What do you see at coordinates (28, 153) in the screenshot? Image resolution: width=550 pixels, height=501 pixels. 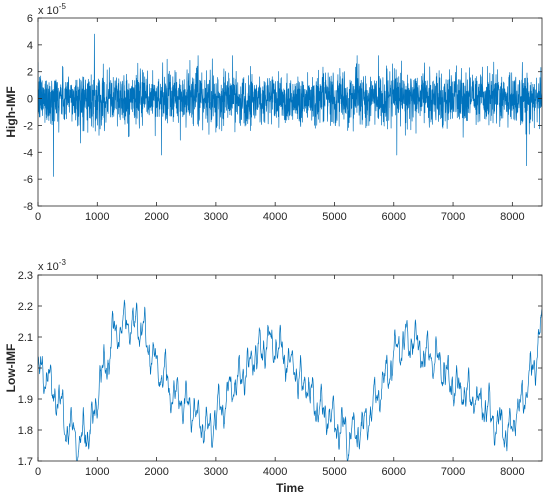 I see `y-tick-label: -4` at bounding box center [28, 153].